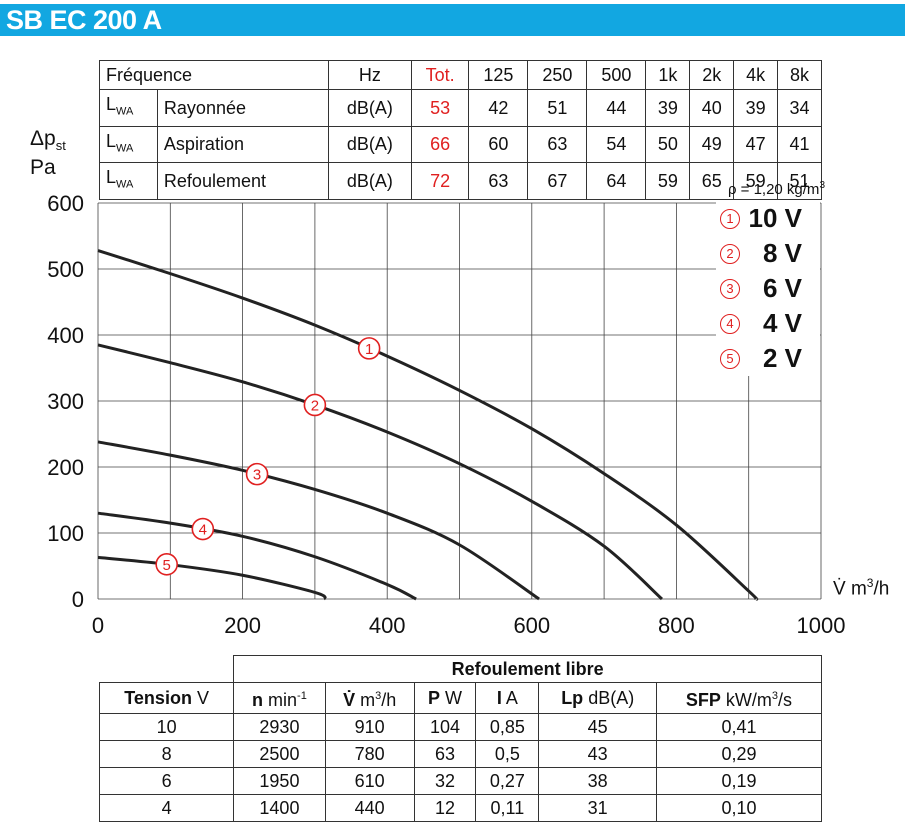 The image size is (905, 838). I want to click on perf-row: 6 1950 610 32 0,27 38 0,19, so click(460, 781).